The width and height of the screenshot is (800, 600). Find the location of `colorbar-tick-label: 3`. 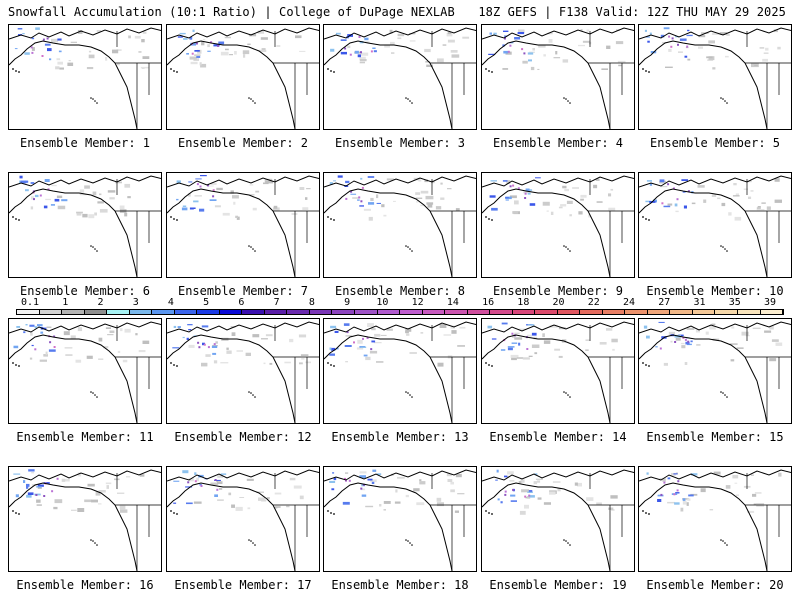

colorbar-tick-label: 3 is located at coordinates (135, 302).